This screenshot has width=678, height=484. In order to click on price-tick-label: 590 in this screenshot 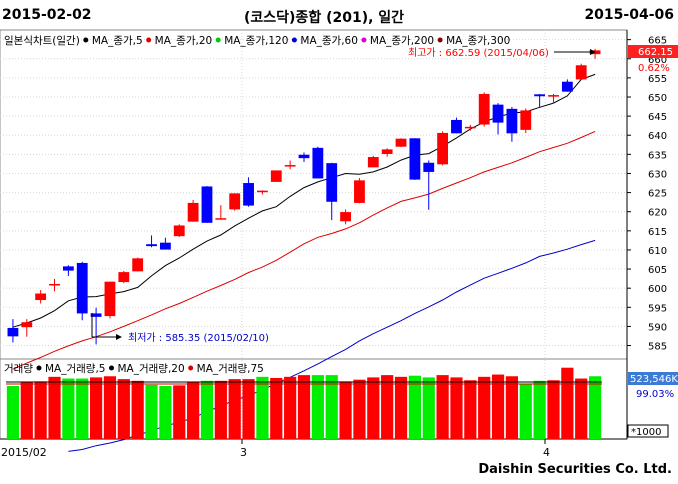, I will do `click(657, 327)`.